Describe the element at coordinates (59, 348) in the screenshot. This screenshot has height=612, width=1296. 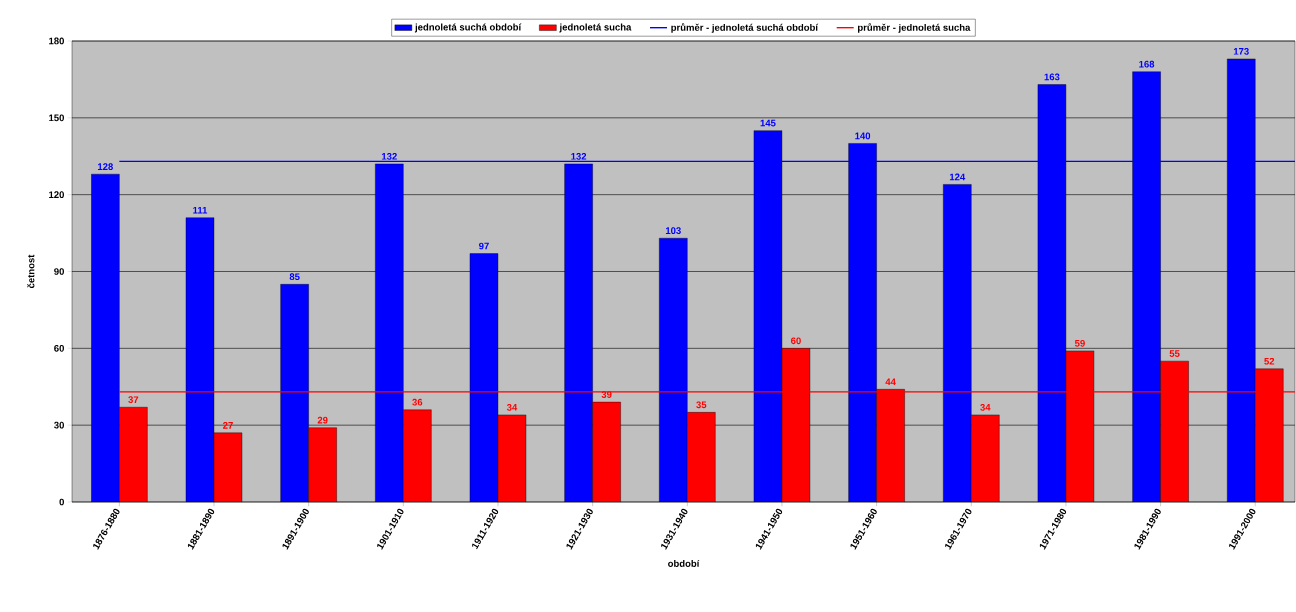
I see `y-tick-label: 60` at that location.